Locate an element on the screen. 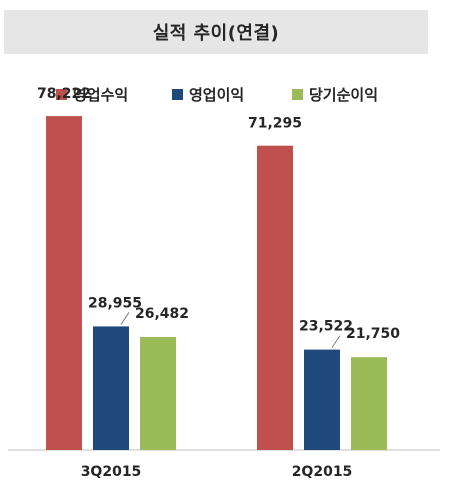 Image resolution: width=456 pixels, height=491 pixels. value-label-3Q2015-1: 78,222 is located at coordinates (64, 94).